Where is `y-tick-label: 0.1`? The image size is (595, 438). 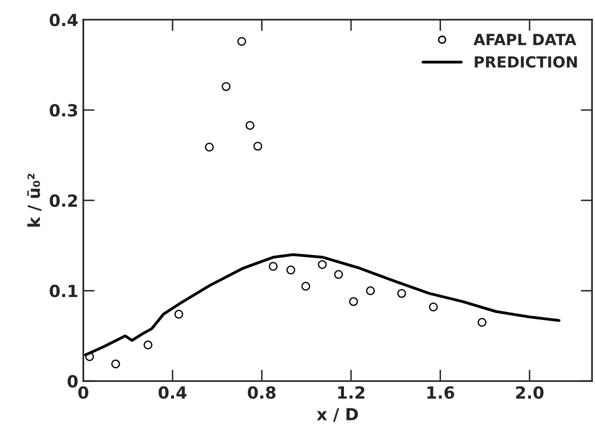
y-tick-label: 0.1 is located at coordinates (64, 291).